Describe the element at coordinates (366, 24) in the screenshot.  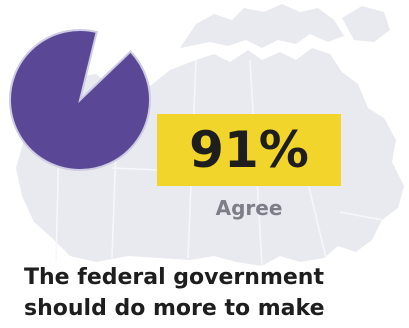
I see `map-island-north` at that location.